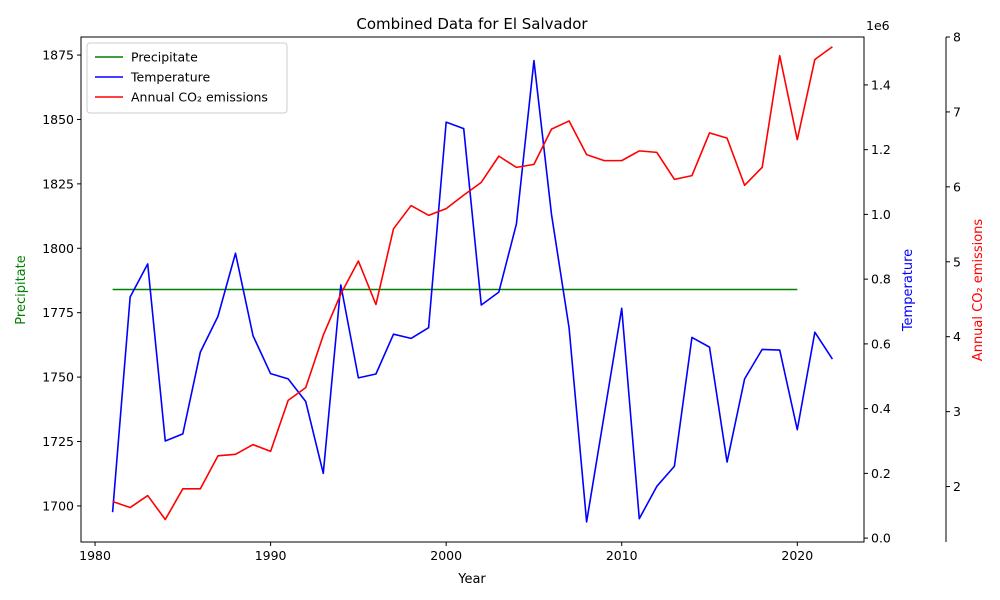 This screenshot has height=600, width=1000. I want to click on x-tick-label-3: 2010, so click(622, 555).